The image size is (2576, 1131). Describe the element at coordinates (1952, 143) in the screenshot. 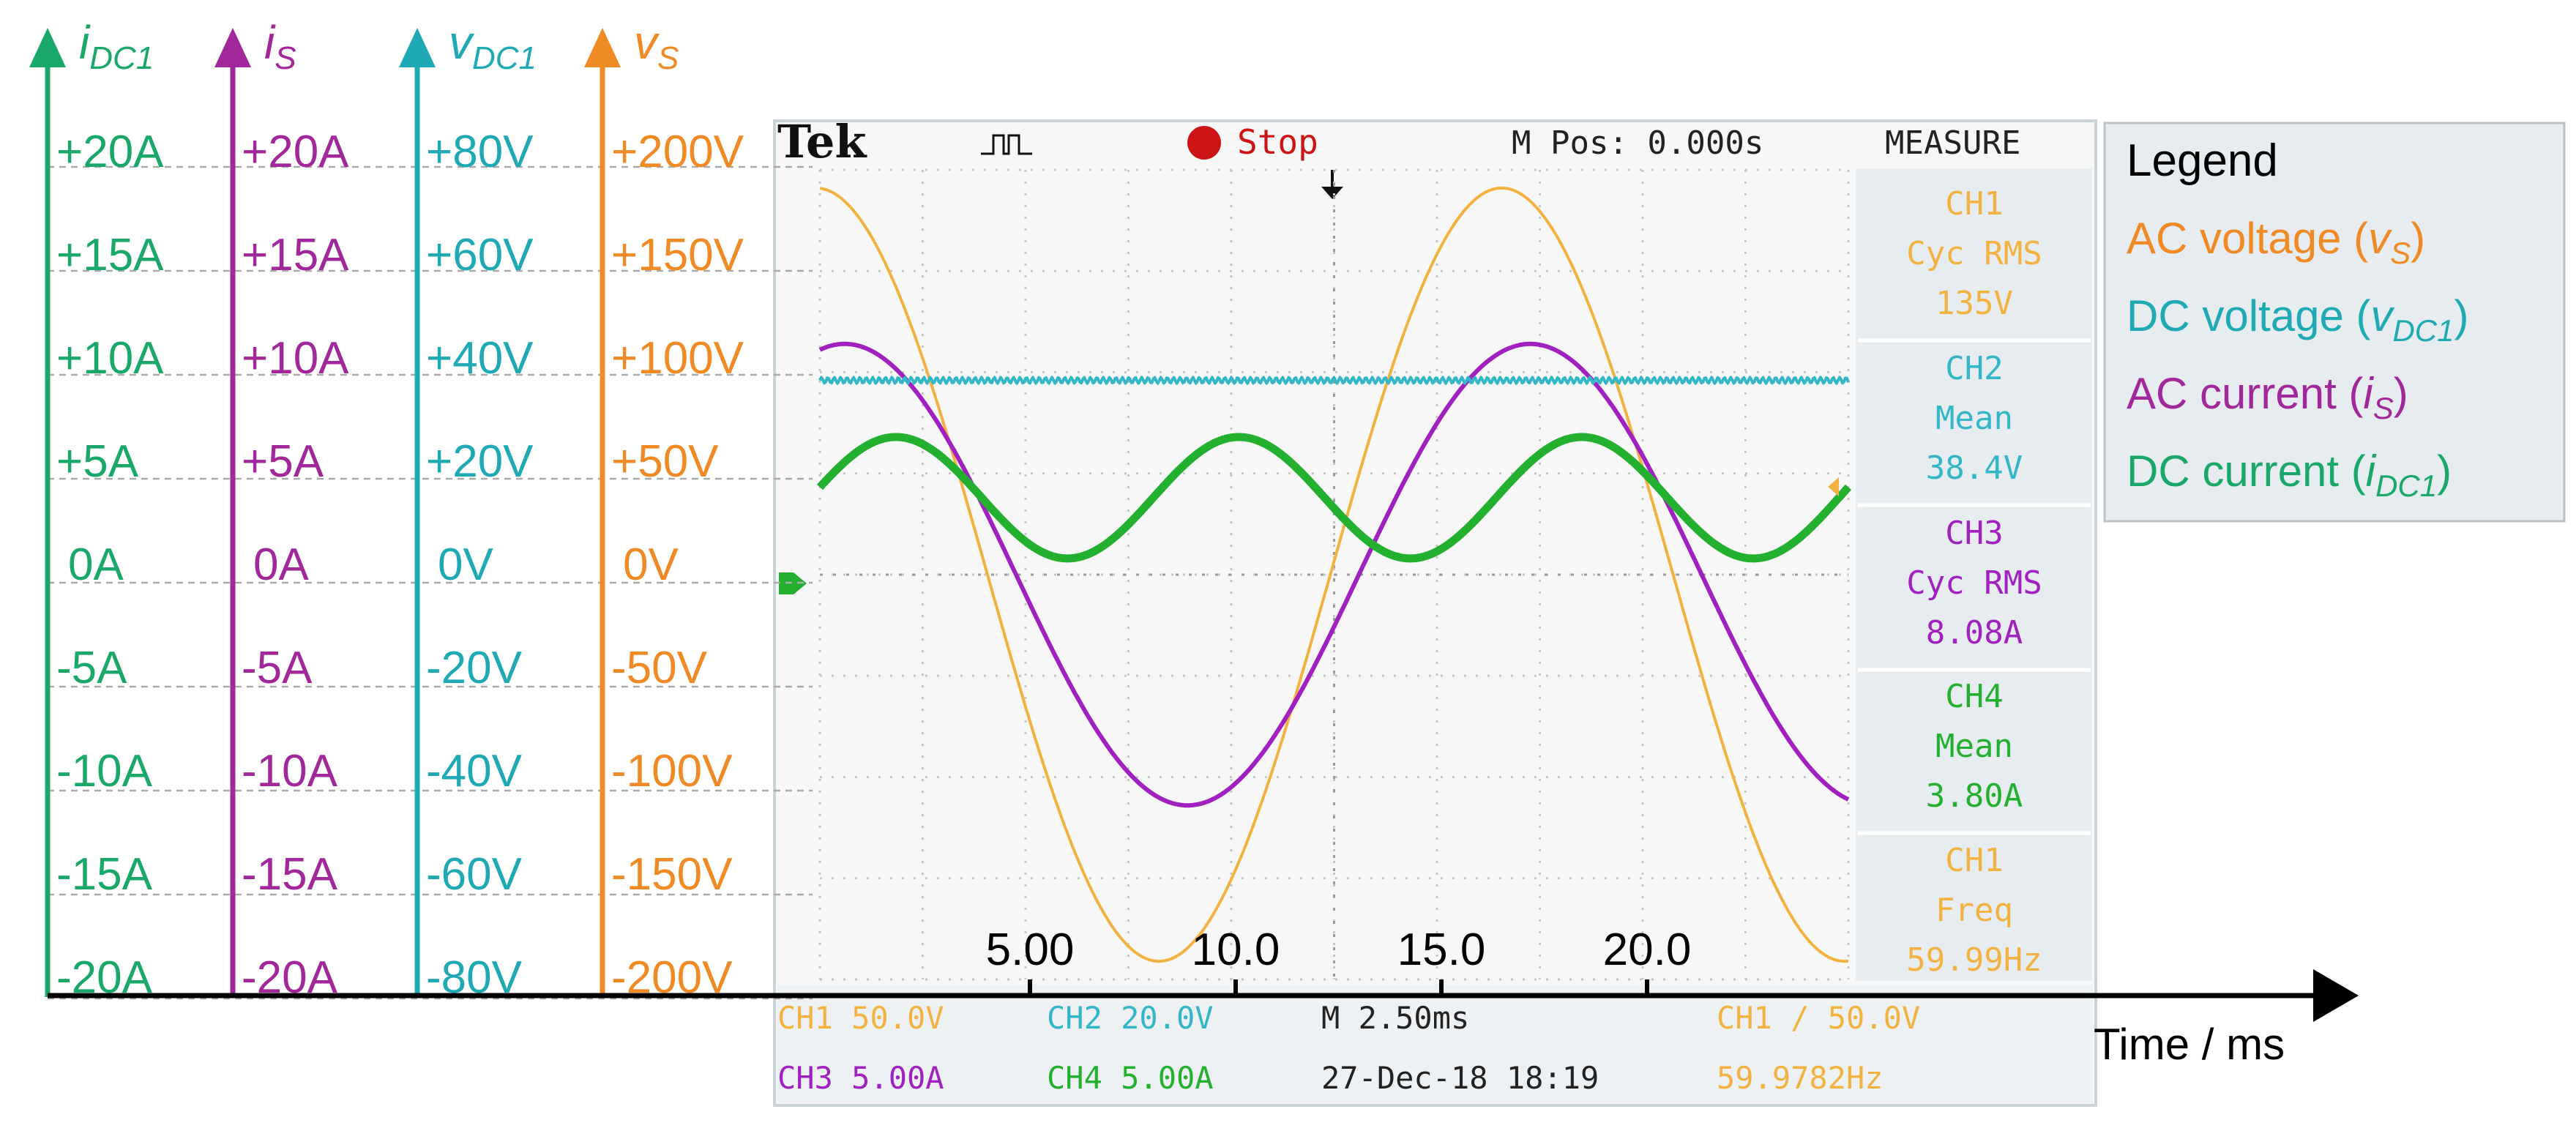

I see `measure-title: MEASURE` at that location.